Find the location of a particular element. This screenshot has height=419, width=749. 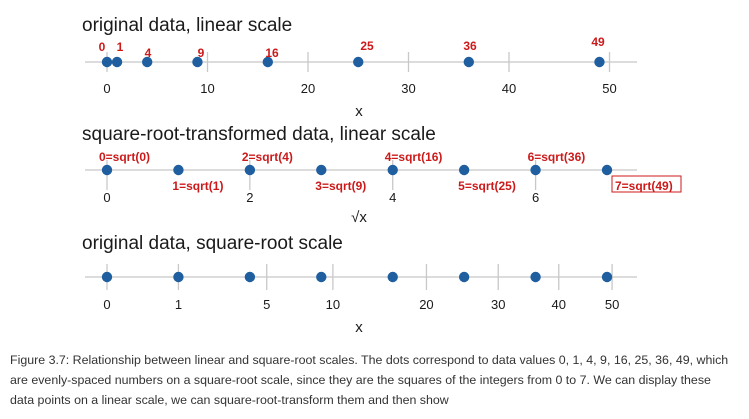

panel-2-tick-label: 4 is located at coordinates (392, 197).